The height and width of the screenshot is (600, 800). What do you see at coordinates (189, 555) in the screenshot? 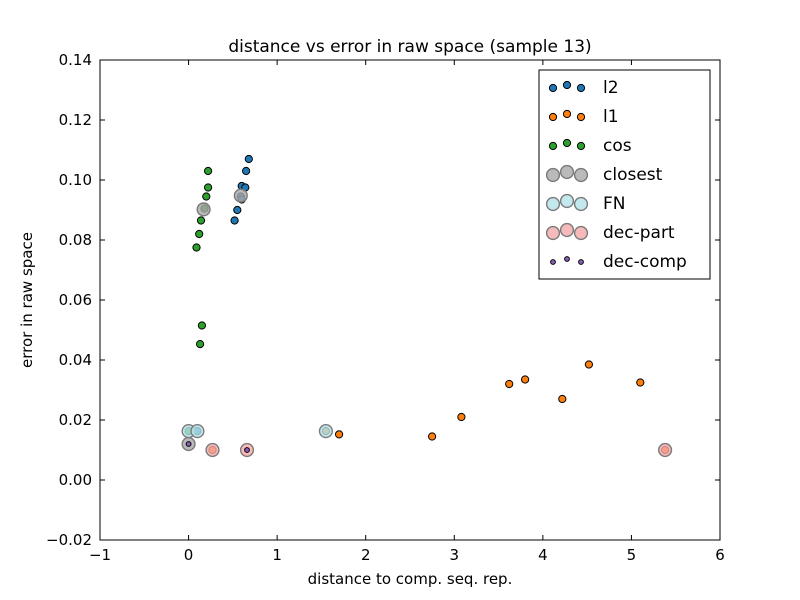
I see `x-tick-label: 0` at bounding box center [189, 555].